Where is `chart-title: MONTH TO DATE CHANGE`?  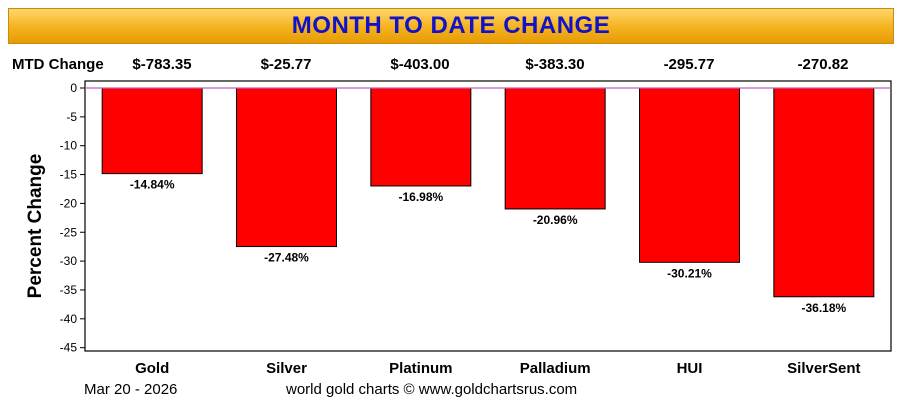 chart-title: MONTH TO DATE CHANGE is located at coordinates (451, 25).